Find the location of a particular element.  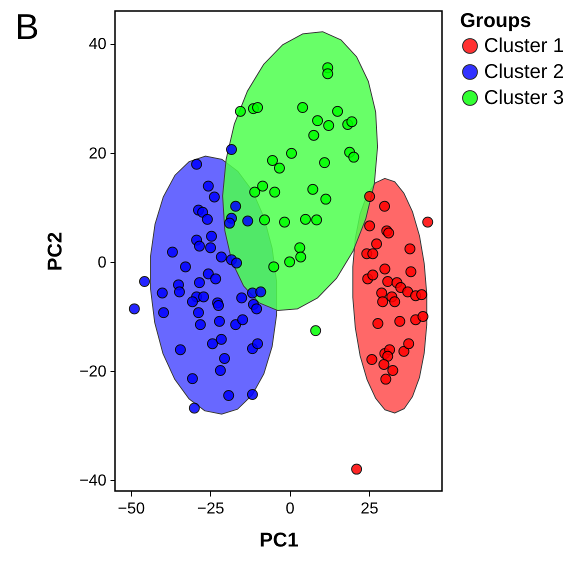

y-tick-label: 0 is located at coordinates (102, 263).